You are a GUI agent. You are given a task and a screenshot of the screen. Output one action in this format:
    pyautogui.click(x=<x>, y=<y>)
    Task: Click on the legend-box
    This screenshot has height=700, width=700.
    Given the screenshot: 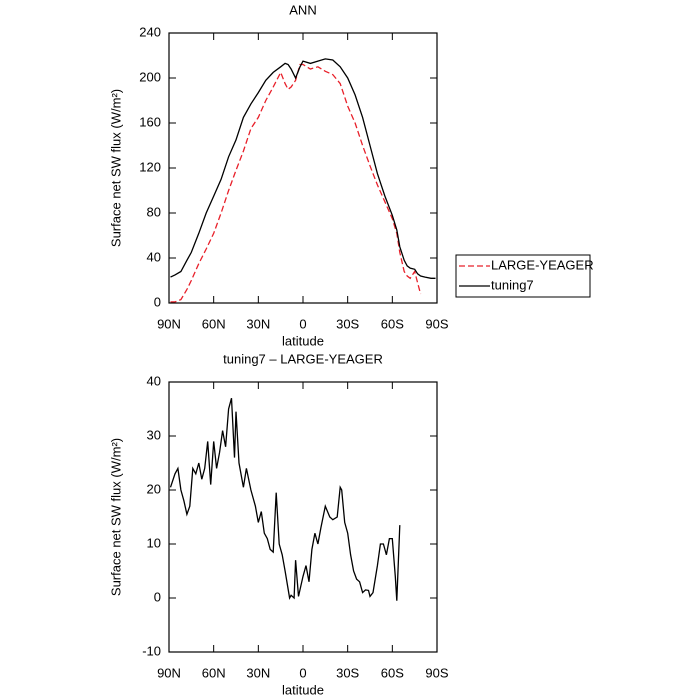 What is the action you would take?
    pyautogui.click(x=523, y=276)
    